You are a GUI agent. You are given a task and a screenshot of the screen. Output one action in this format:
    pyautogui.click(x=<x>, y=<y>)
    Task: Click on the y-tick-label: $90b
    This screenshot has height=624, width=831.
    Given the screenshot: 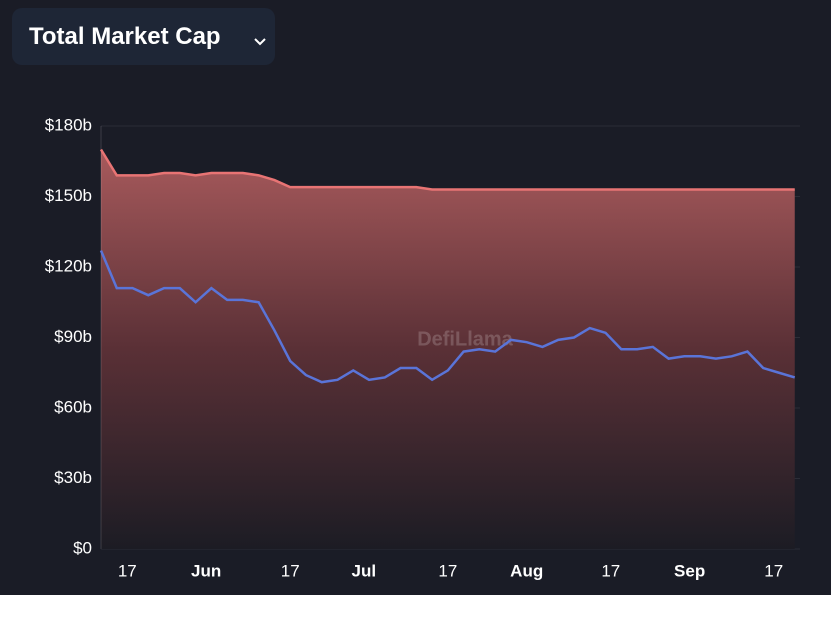 What is the action you would take?
    pyautogui.click(x=73, y=336)
    